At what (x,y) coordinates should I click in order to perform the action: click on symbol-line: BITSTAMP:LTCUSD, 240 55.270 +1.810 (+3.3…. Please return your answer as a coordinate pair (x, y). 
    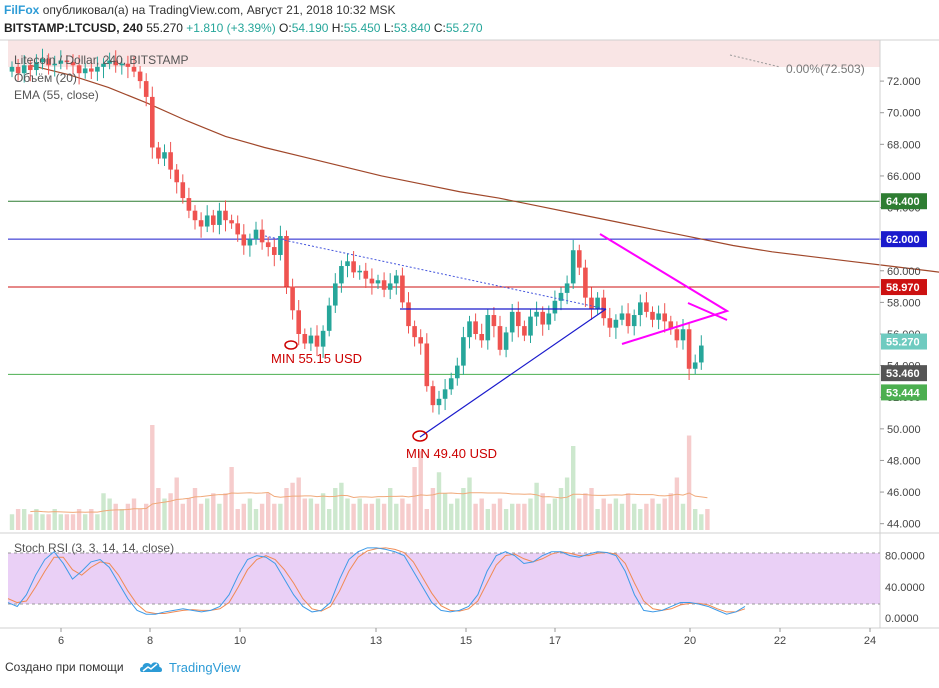
    Looking at the image, I should click on (243, 28).